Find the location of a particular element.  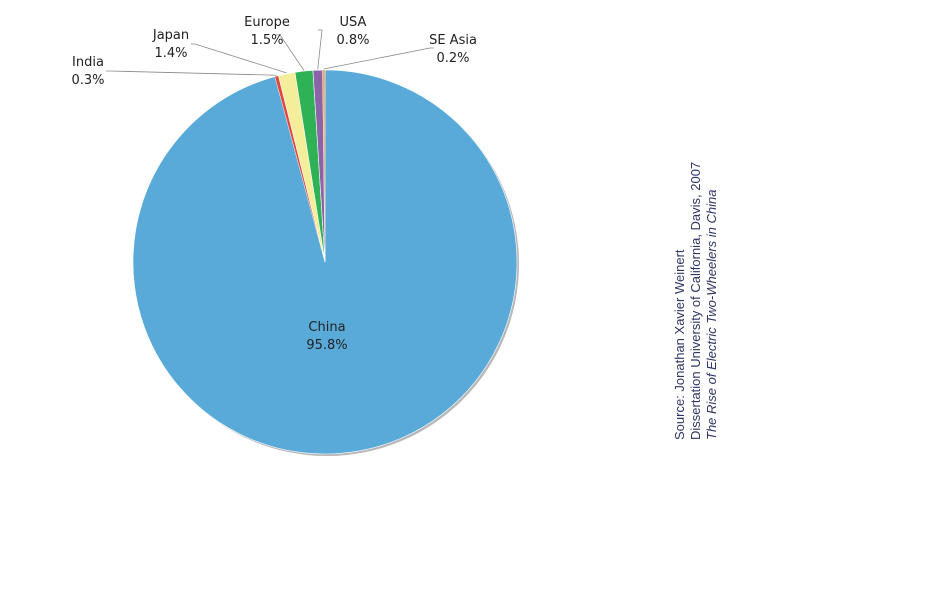

slice-label-india: India is located at coordinates (88, 62).